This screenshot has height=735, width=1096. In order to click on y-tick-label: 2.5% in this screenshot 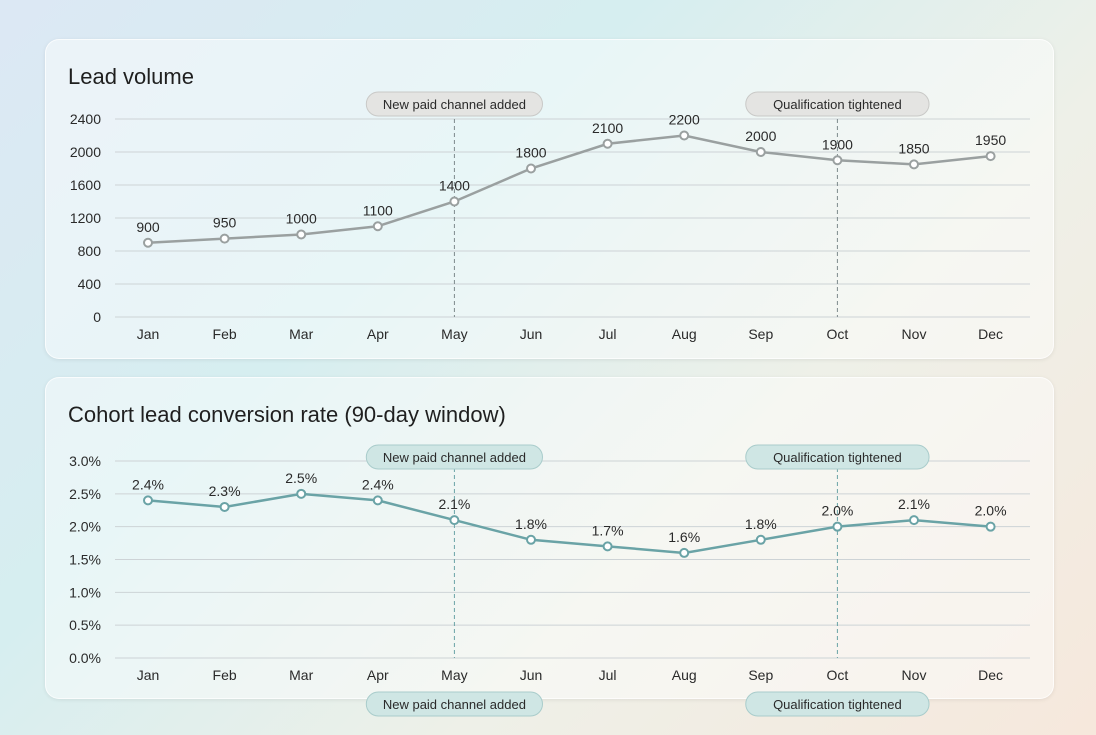, I will do `click(85, 494)`.